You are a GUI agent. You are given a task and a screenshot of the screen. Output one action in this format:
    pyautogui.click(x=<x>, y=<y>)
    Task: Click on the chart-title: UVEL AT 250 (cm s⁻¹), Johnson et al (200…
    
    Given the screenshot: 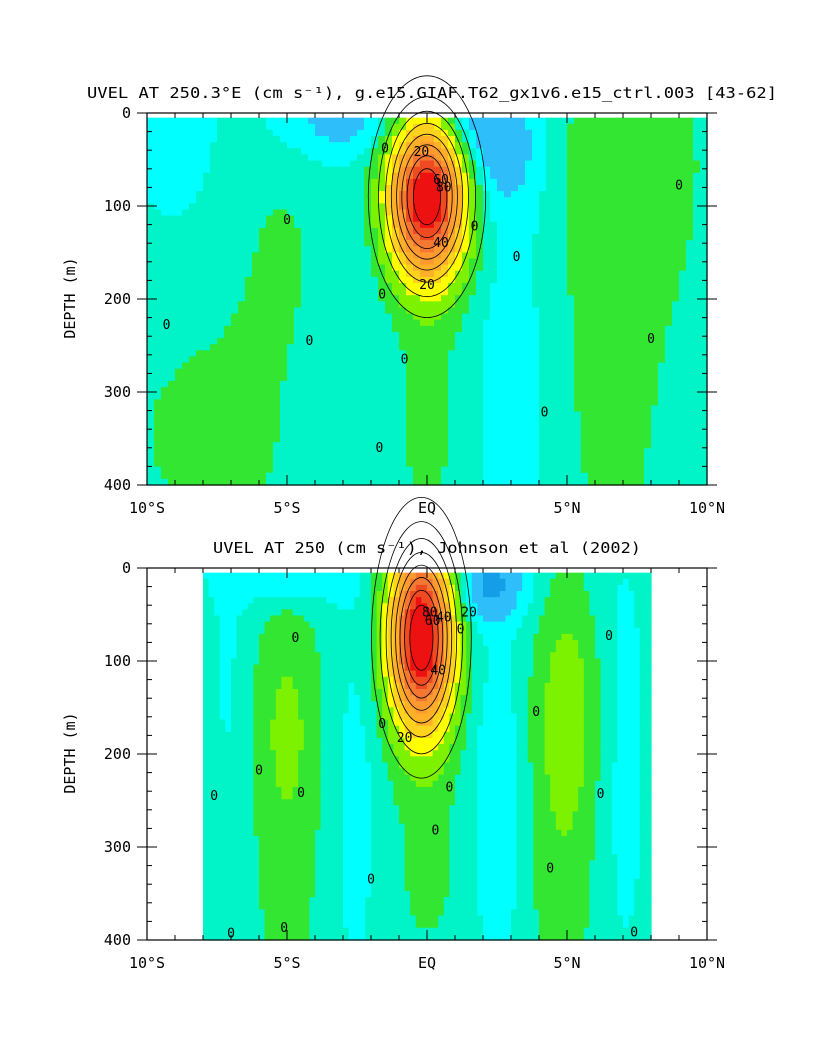 What is the action you would take?
    pyautogui.click(x=427, y=548)
    